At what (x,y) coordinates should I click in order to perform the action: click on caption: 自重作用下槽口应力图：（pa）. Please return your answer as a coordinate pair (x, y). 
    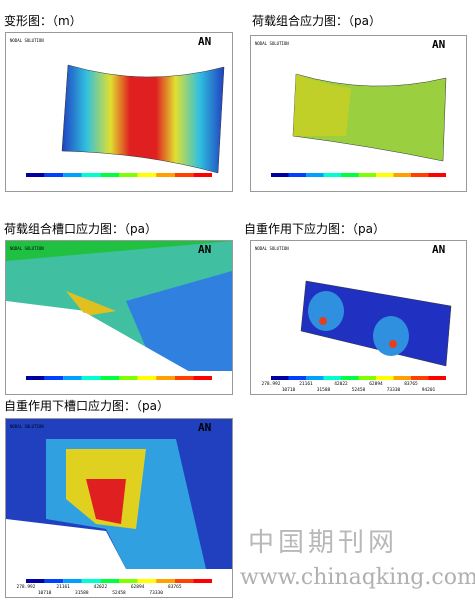
    Looking at the image, I should click on (86, 406).